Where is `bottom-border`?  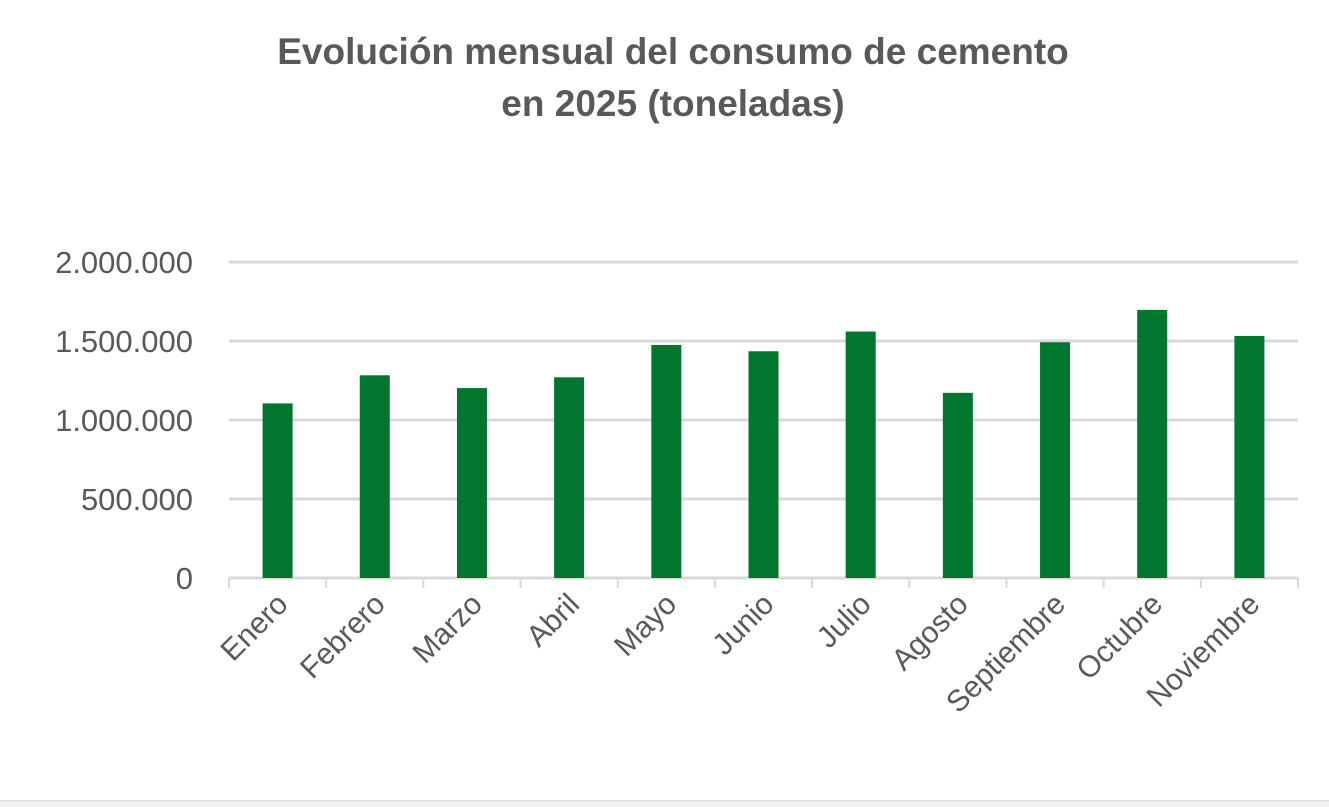 bottom-border is located at coordinates (664, 803).